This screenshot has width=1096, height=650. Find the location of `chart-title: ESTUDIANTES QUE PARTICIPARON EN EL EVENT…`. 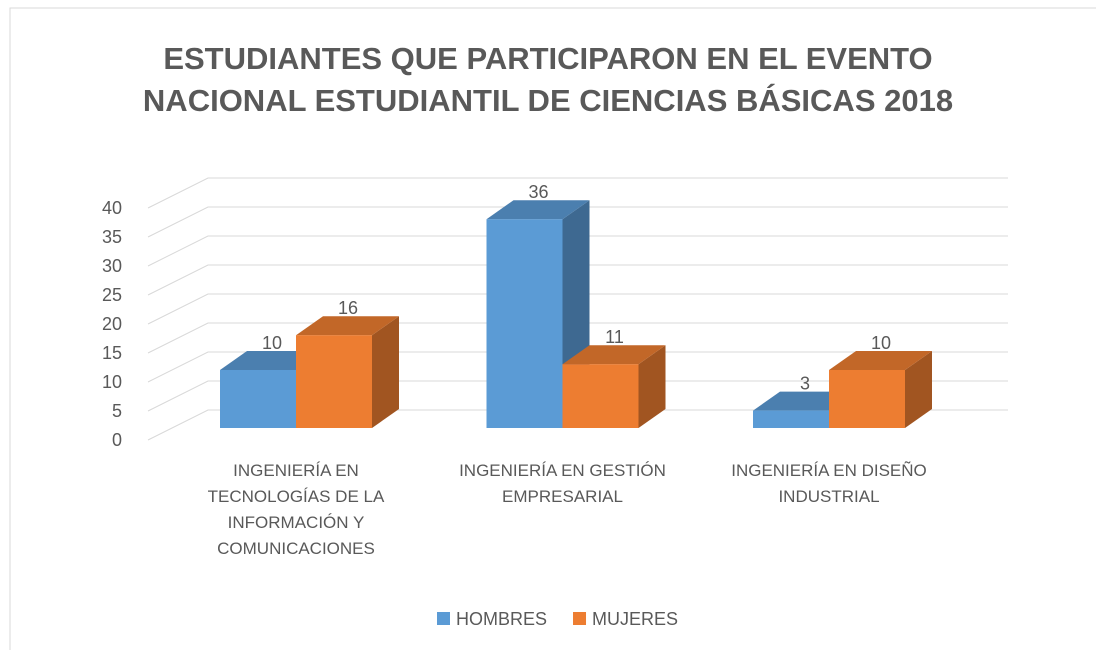

chart-title: ESTUDIANTES QUE PARTICIPARON EN EL EVENT… is located at coordinates (548, 79).